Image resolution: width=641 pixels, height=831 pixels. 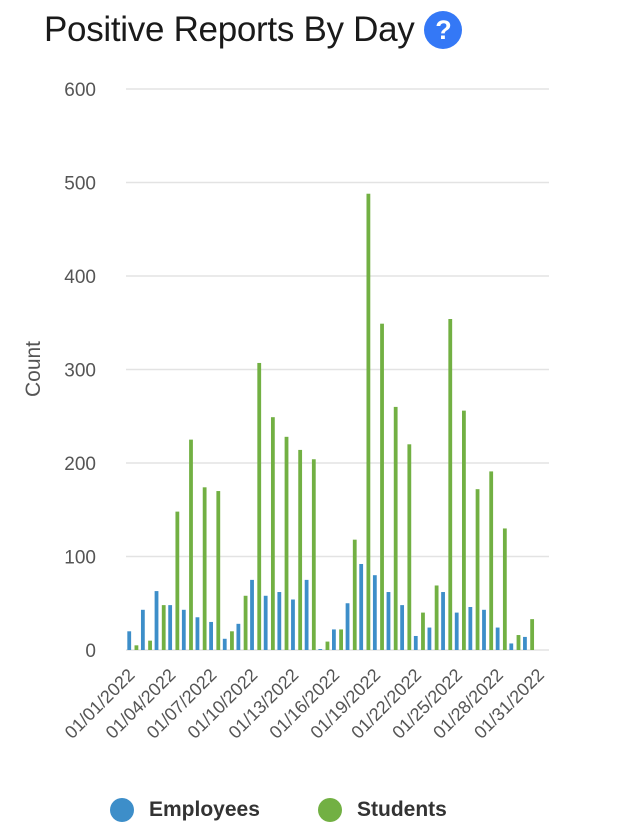 What do you see at coordinates (80, 464) in the screenshot?
I see `y-tick-label: 200` at bounding box center [80, 464].